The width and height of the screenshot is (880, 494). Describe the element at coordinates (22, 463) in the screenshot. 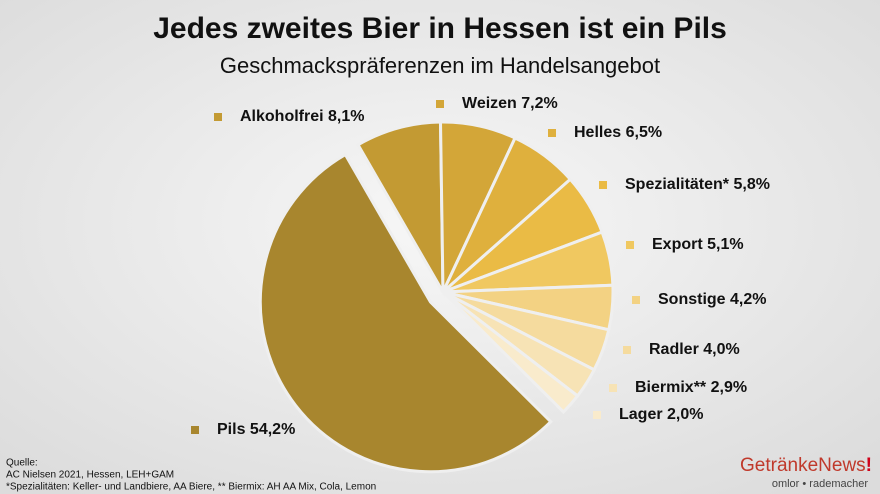

I see `source-label: Quelle:` at that location.